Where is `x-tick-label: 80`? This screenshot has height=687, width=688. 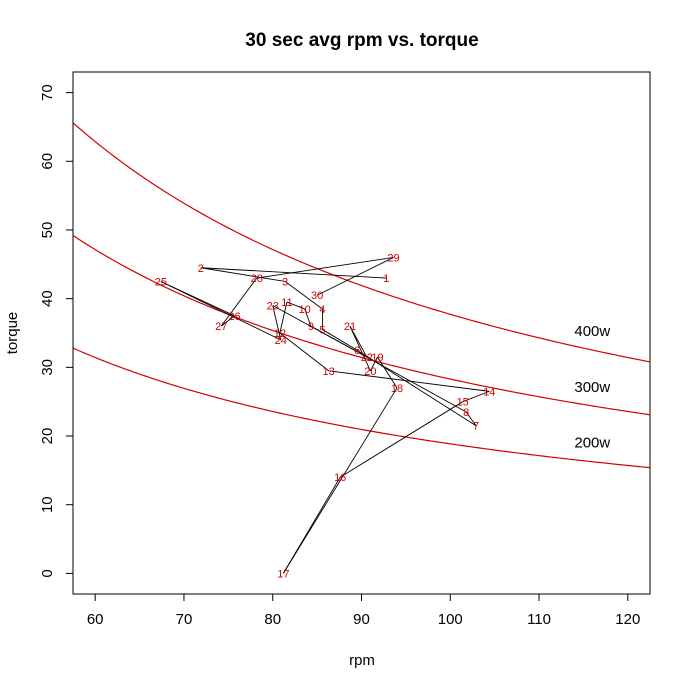
x-tick-label: 80 is located at coordinates (272, 619).